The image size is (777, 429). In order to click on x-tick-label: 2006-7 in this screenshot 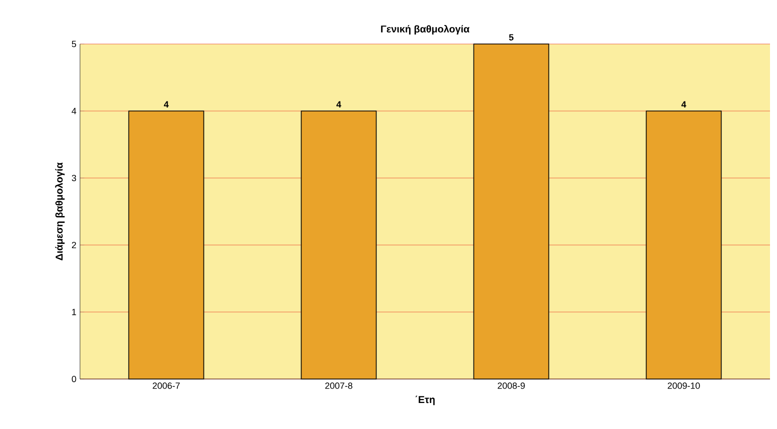, I will do `click(166, 385)`.